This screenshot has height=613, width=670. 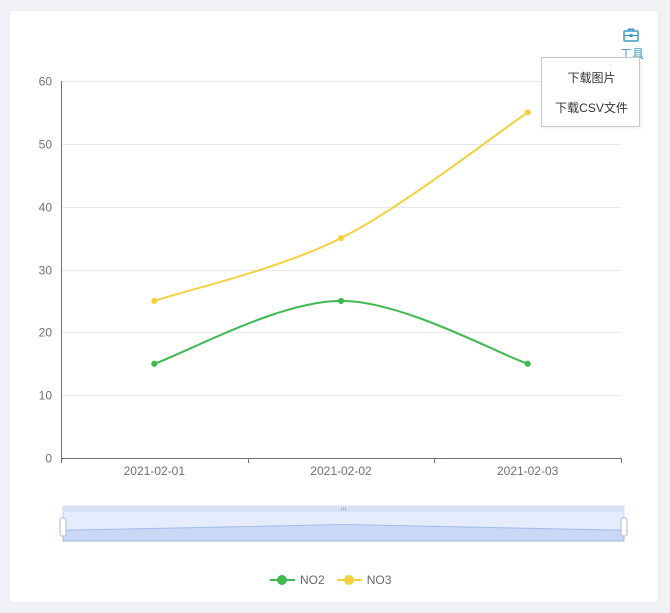 I want to click on legend-swatch-no3, so click(x=349, y=580).